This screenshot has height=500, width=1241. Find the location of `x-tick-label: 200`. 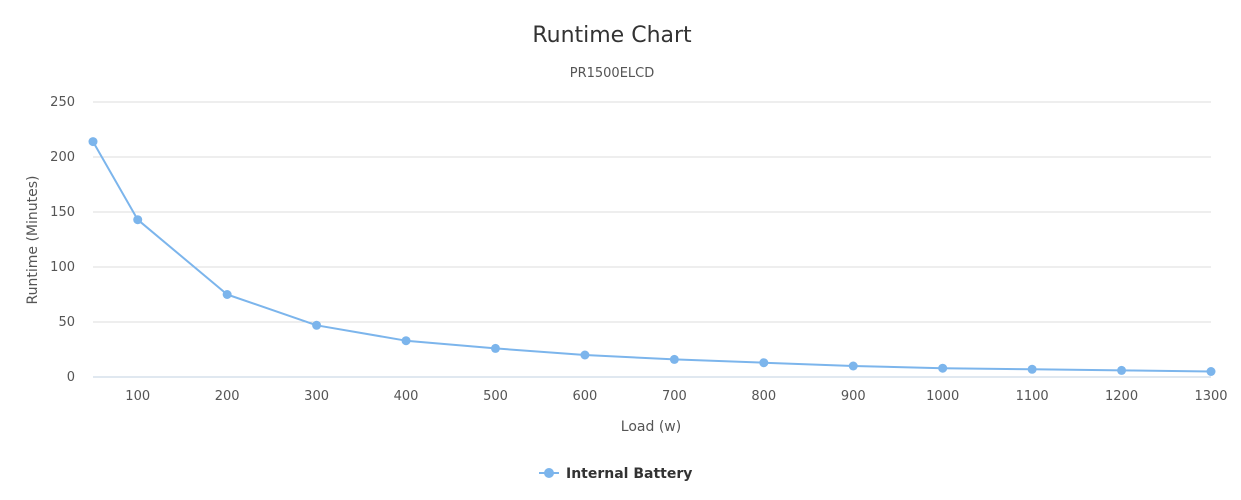

x-tick-label: 200 is located at coordinates (227, 396).